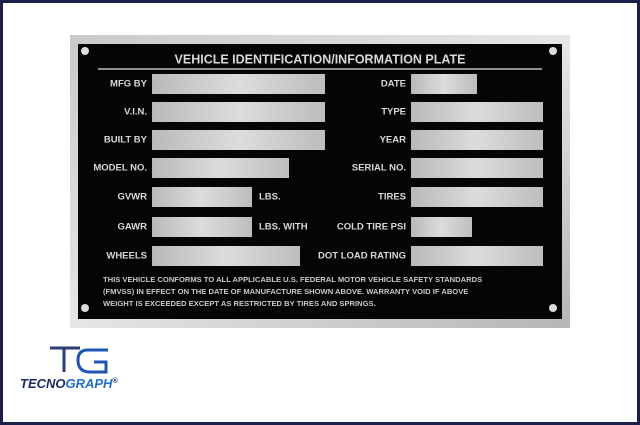 This screenshot has height=425, width=640. What do you see at coordinates (126, 256) in the screenshot?
I see `field-label: WHEELS` at bounding box center [126, 256].